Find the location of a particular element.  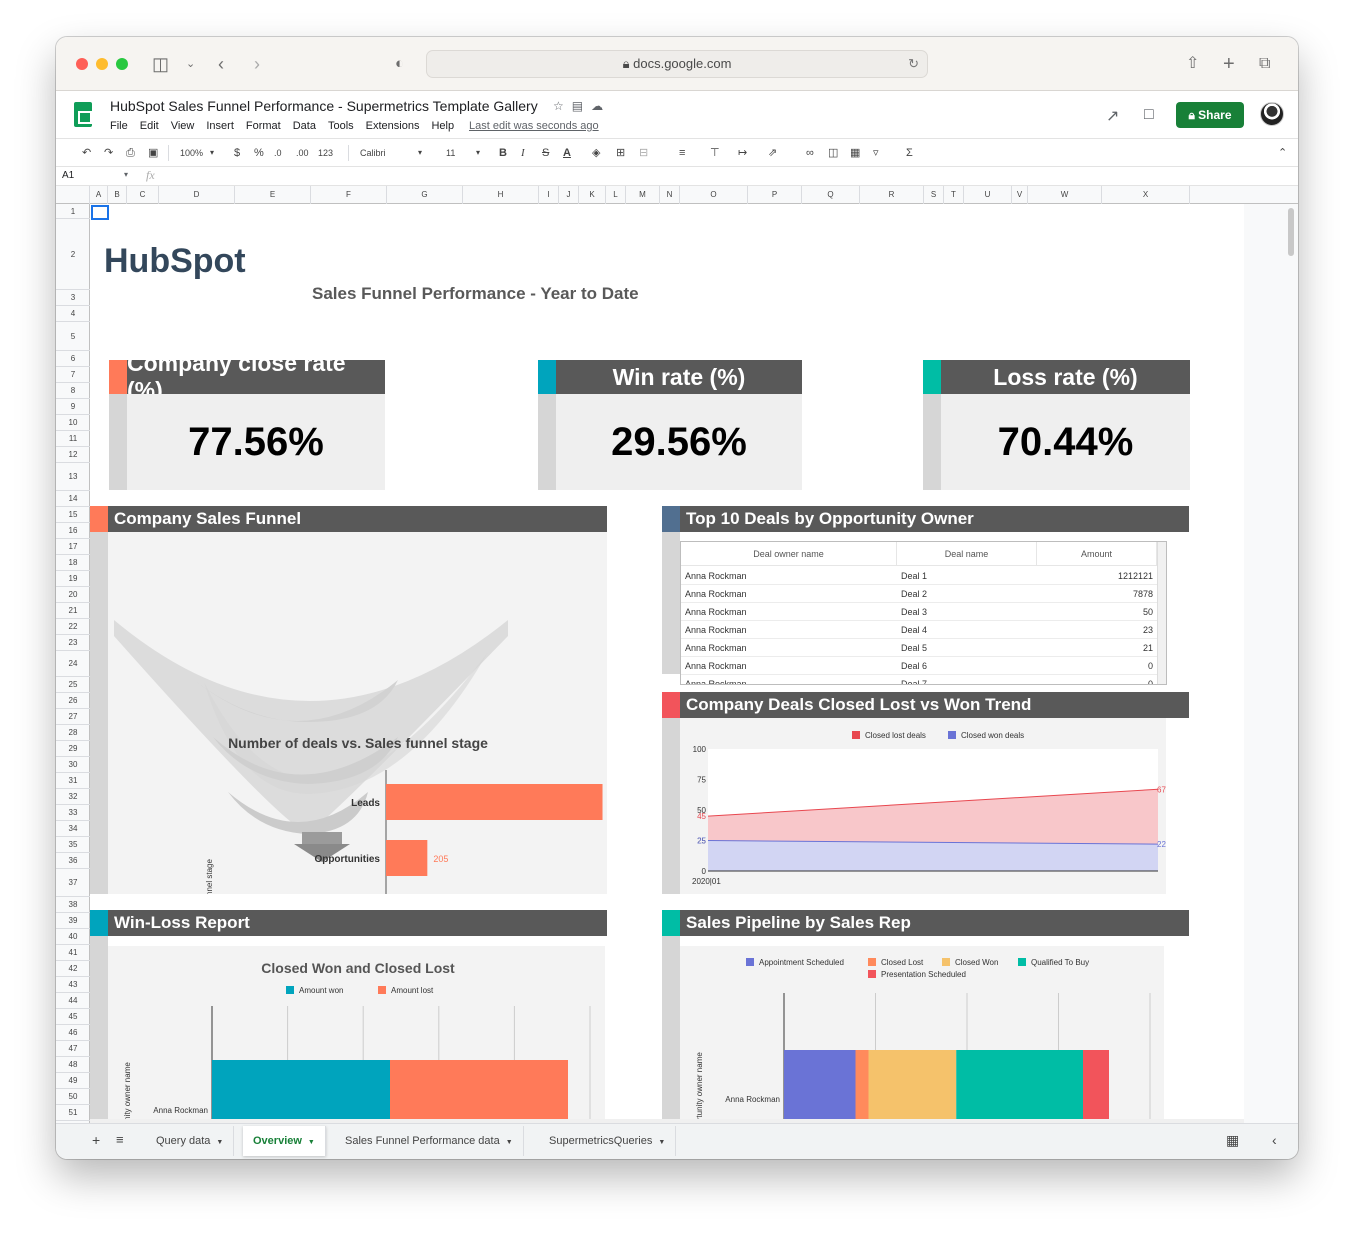

row-header: 6 is located at coordinates (73, 359).